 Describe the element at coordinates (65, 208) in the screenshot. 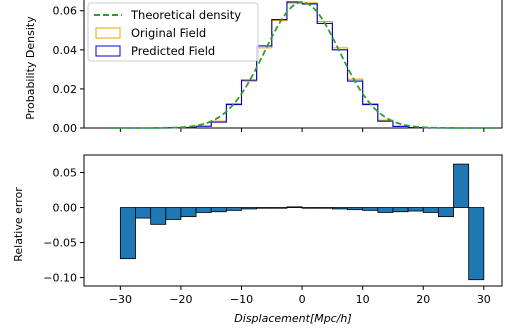

I see `bottom-y-tick-label: 0.00` at that location.